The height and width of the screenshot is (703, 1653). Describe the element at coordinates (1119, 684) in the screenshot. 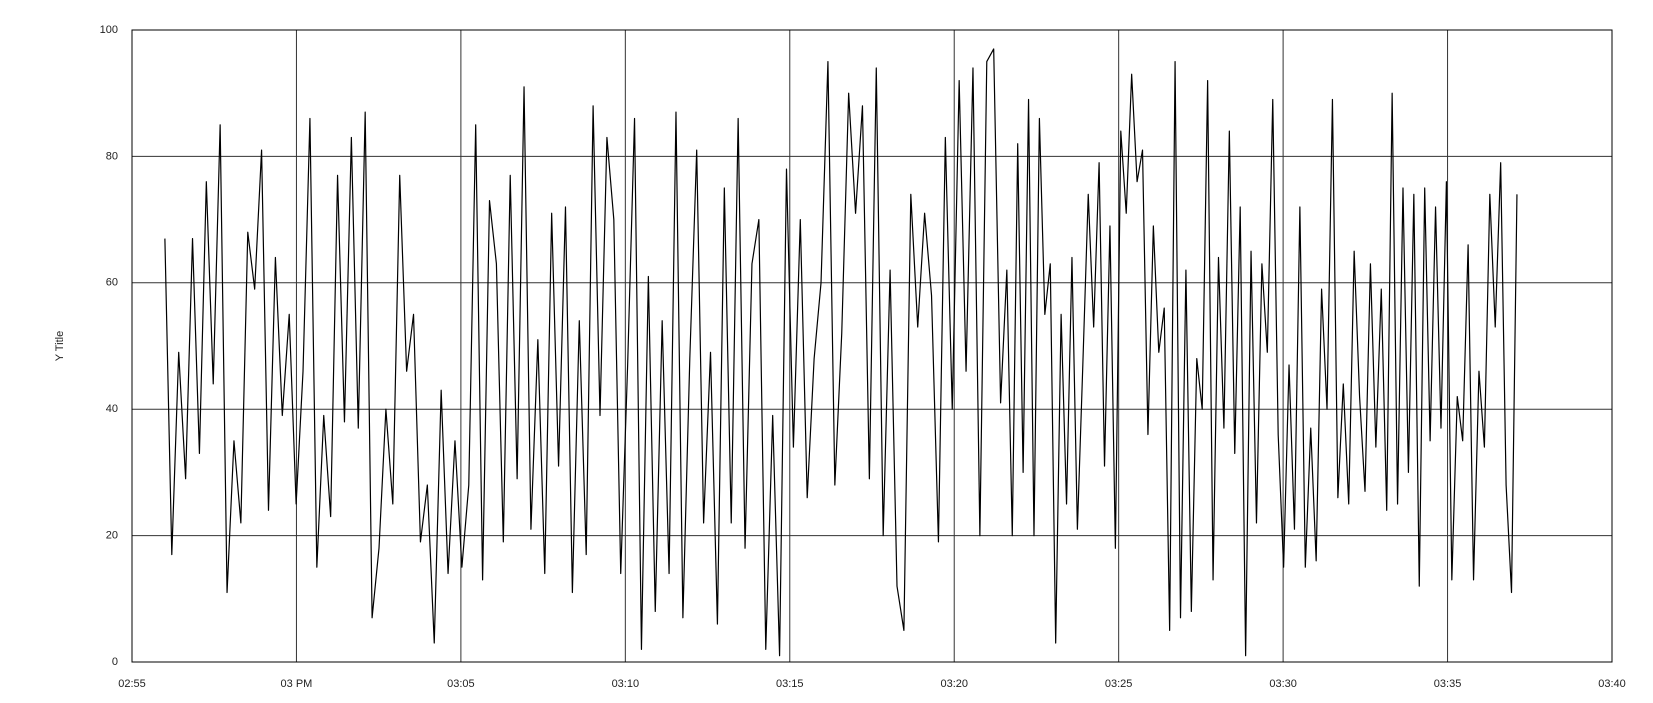

I see `x-tick-label: 03:25` at that location.